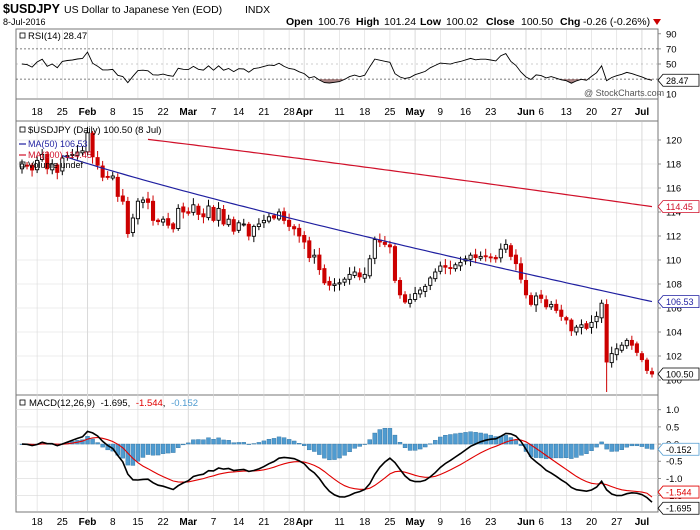 The width and height of the screenshot is (700, 530). What do you see at coordinates (365, 112) in the screenshot?
I see `x-tick-label-top: 18` at bounding box center [365, 112].